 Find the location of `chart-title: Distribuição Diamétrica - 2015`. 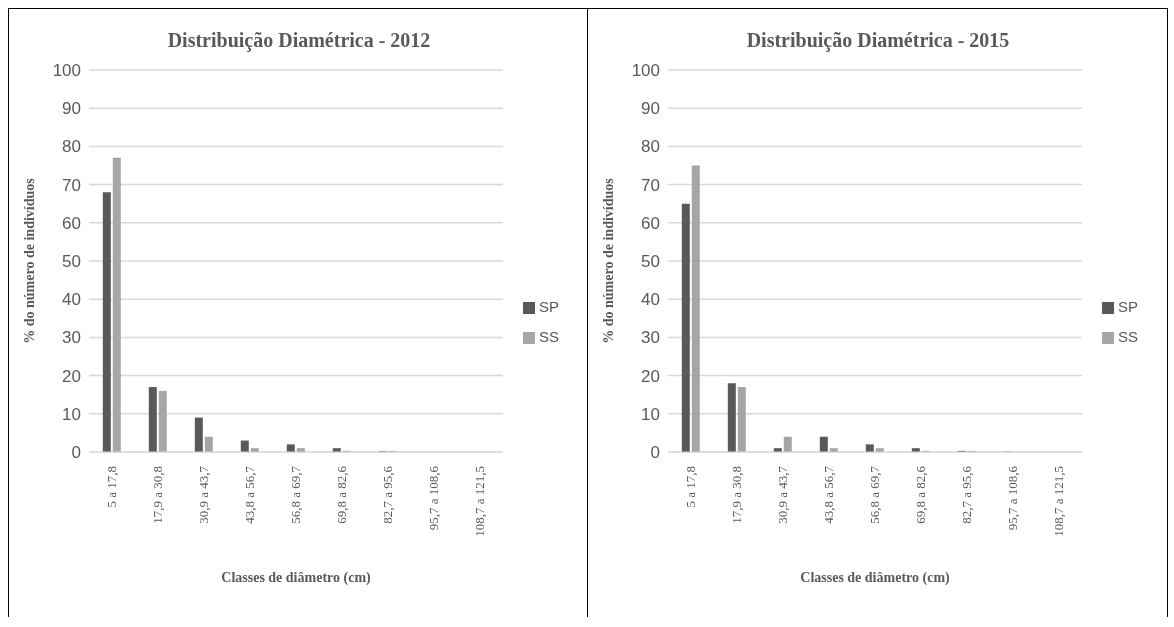

chart-title: Distribuição Diamétrica - 2015 is located at coordinates (878, 40).